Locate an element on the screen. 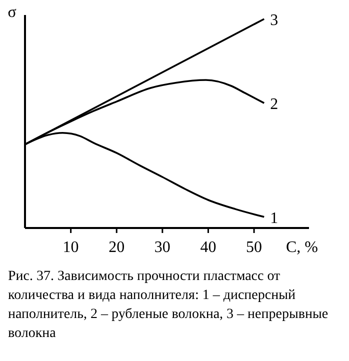 The height and width of the screenshot is (361, 349). y-axis-title: σ is located at coordinates (12, 12).